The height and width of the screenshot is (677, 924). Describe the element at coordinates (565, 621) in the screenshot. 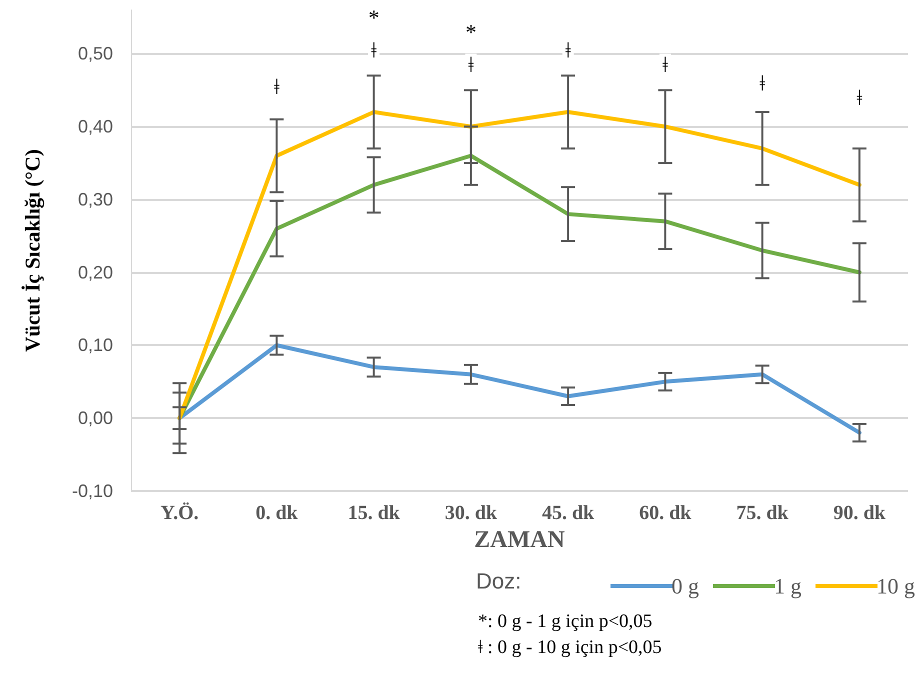

I see `text: *: 0 g - 1 g için p<0,05` at that location.